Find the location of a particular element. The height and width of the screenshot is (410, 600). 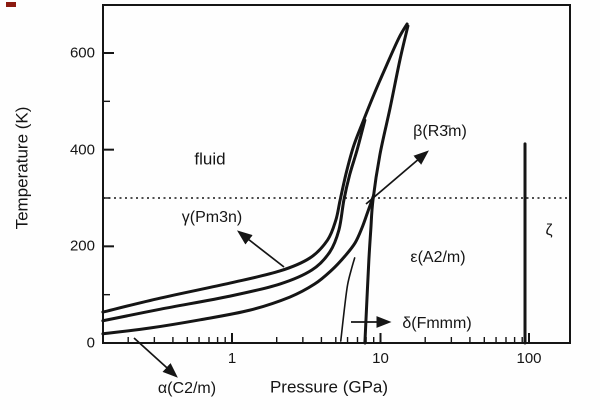

x-tick-label: 10 is located at coordinates (380, 358).